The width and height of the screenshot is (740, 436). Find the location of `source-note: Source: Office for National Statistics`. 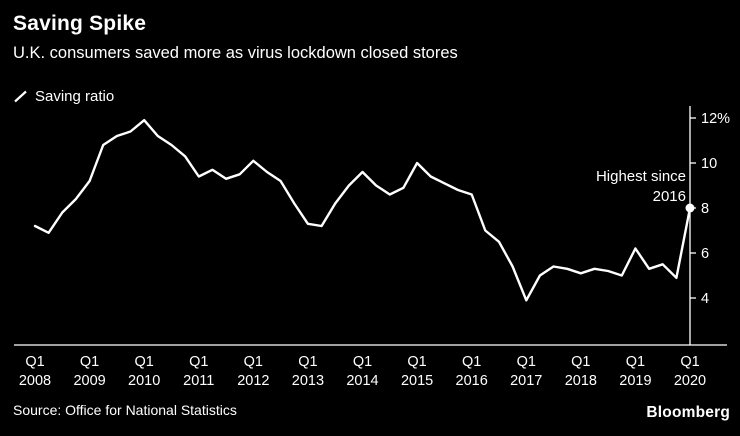

source-note: Source: Office for National Statistics is located at coordinates (125, 410).